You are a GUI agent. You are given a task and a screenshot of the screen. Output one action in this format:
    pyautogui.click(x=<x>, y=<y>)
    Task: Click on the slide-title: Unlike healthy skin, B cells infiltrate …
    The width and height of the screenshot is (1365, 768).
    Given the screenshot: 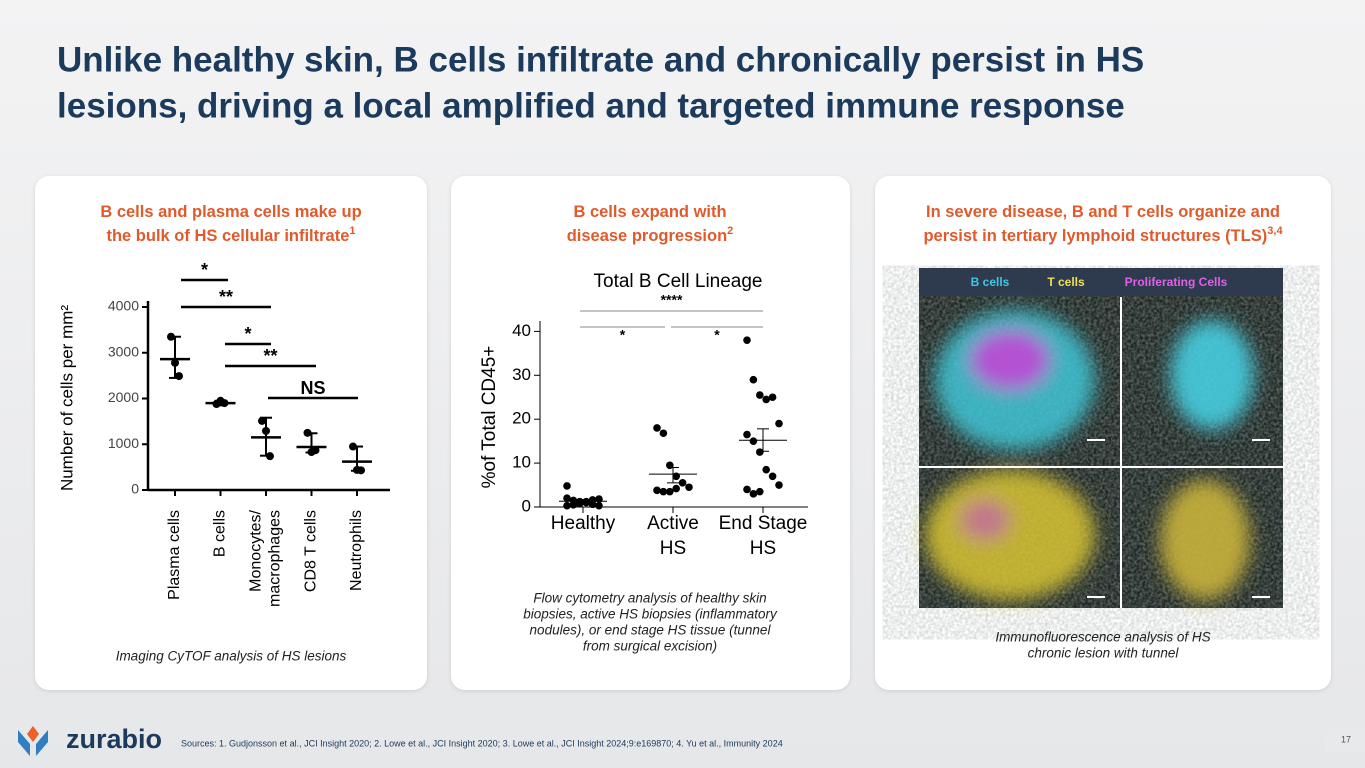 What is the action you would take?
    pyautogui.click(x=600, y=59)
    